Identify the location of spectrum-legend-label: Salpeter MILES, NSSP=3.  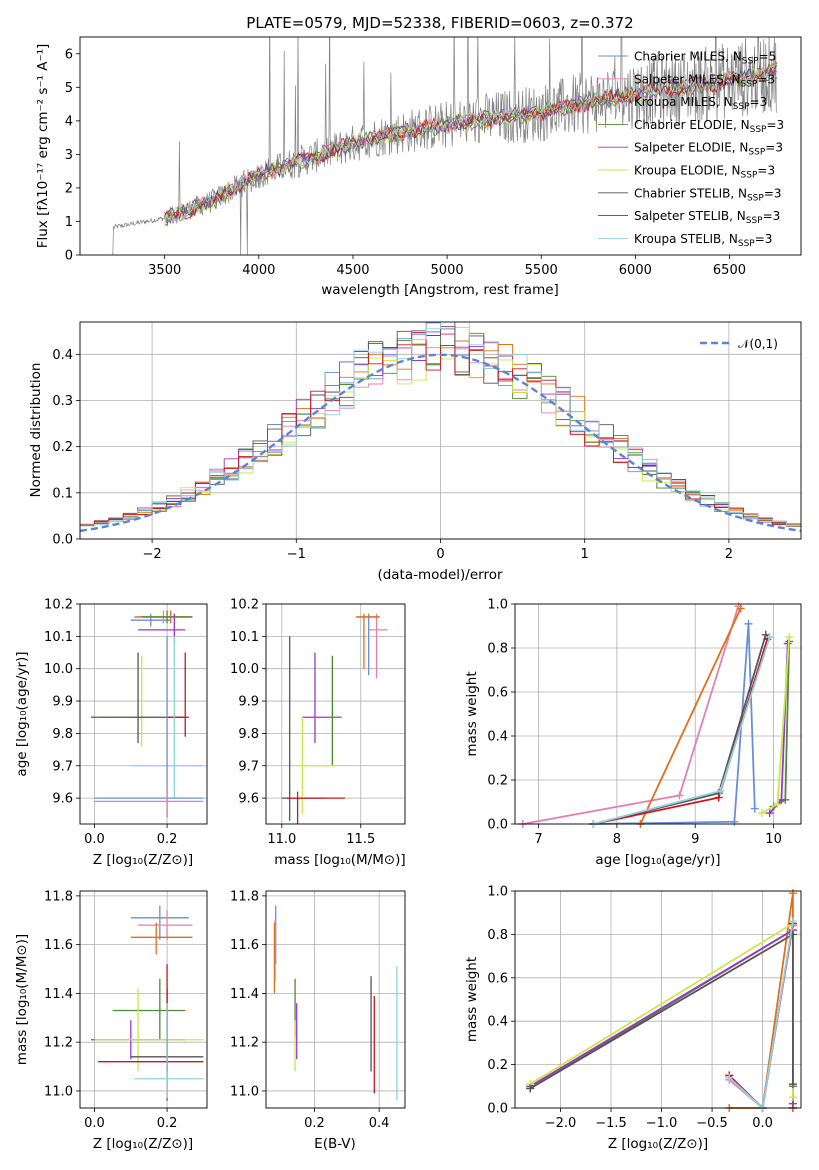
(704, 80).